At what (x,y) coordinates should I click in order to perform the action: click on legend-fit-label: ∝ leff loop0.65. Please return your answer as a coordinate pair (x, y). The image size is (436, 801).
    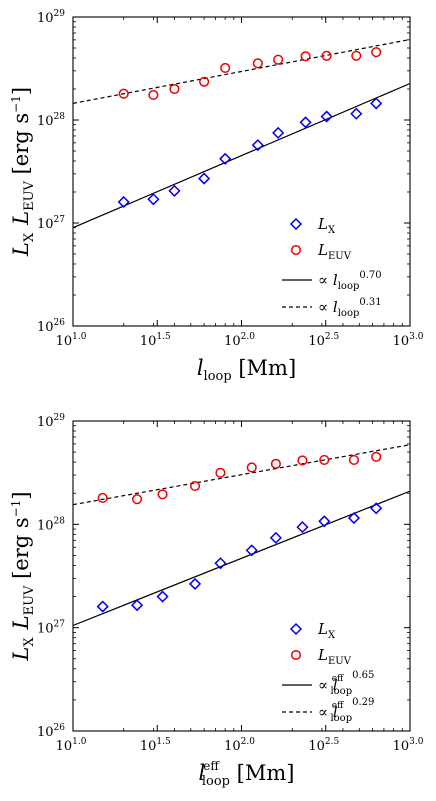
    Looking at the image, I should click on (346, 683).